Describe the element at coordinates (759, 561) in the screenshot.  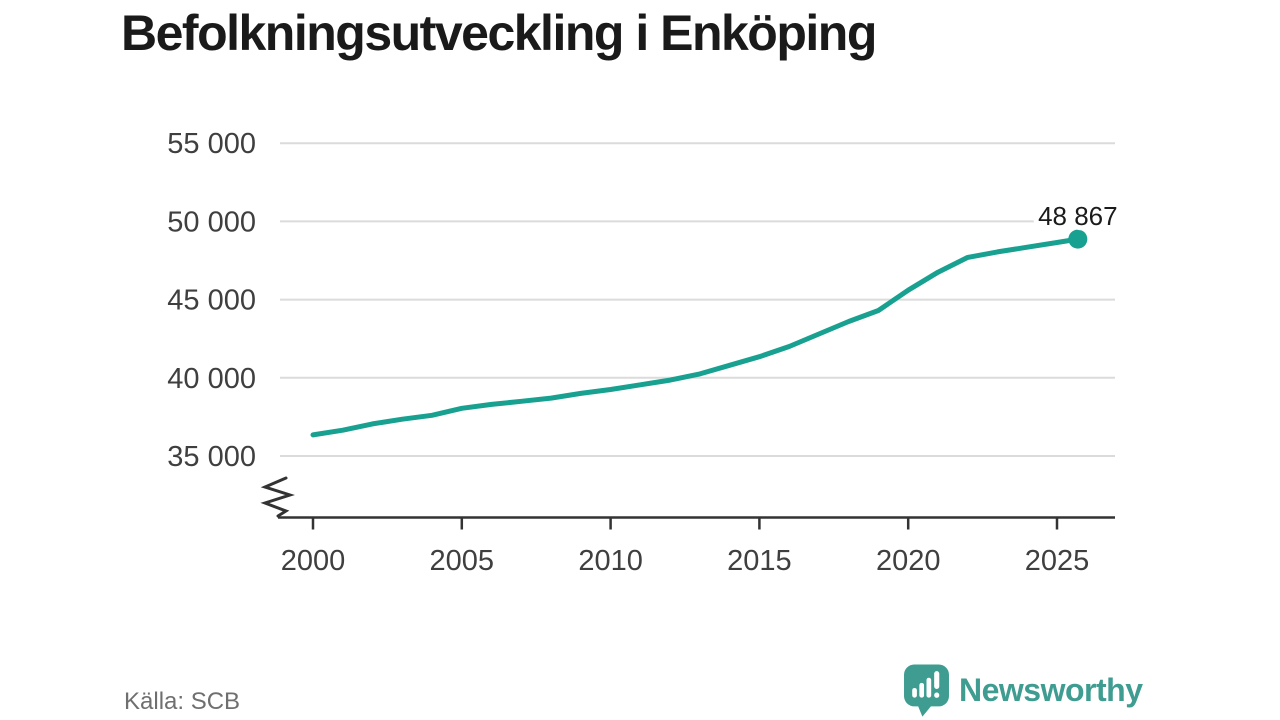
I see `x-axis-tick-label: 2015` at that location.